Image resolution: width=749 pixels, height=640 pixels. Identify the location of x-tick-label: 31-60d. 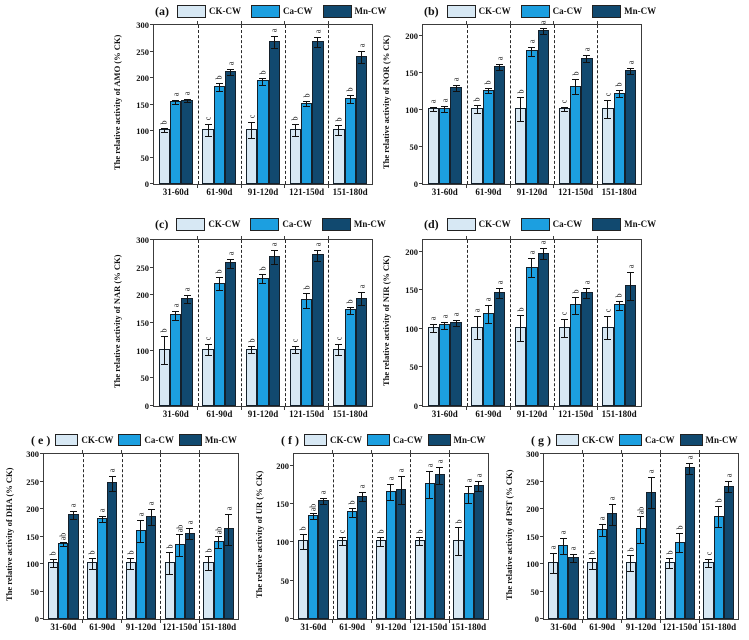
(63, 627).